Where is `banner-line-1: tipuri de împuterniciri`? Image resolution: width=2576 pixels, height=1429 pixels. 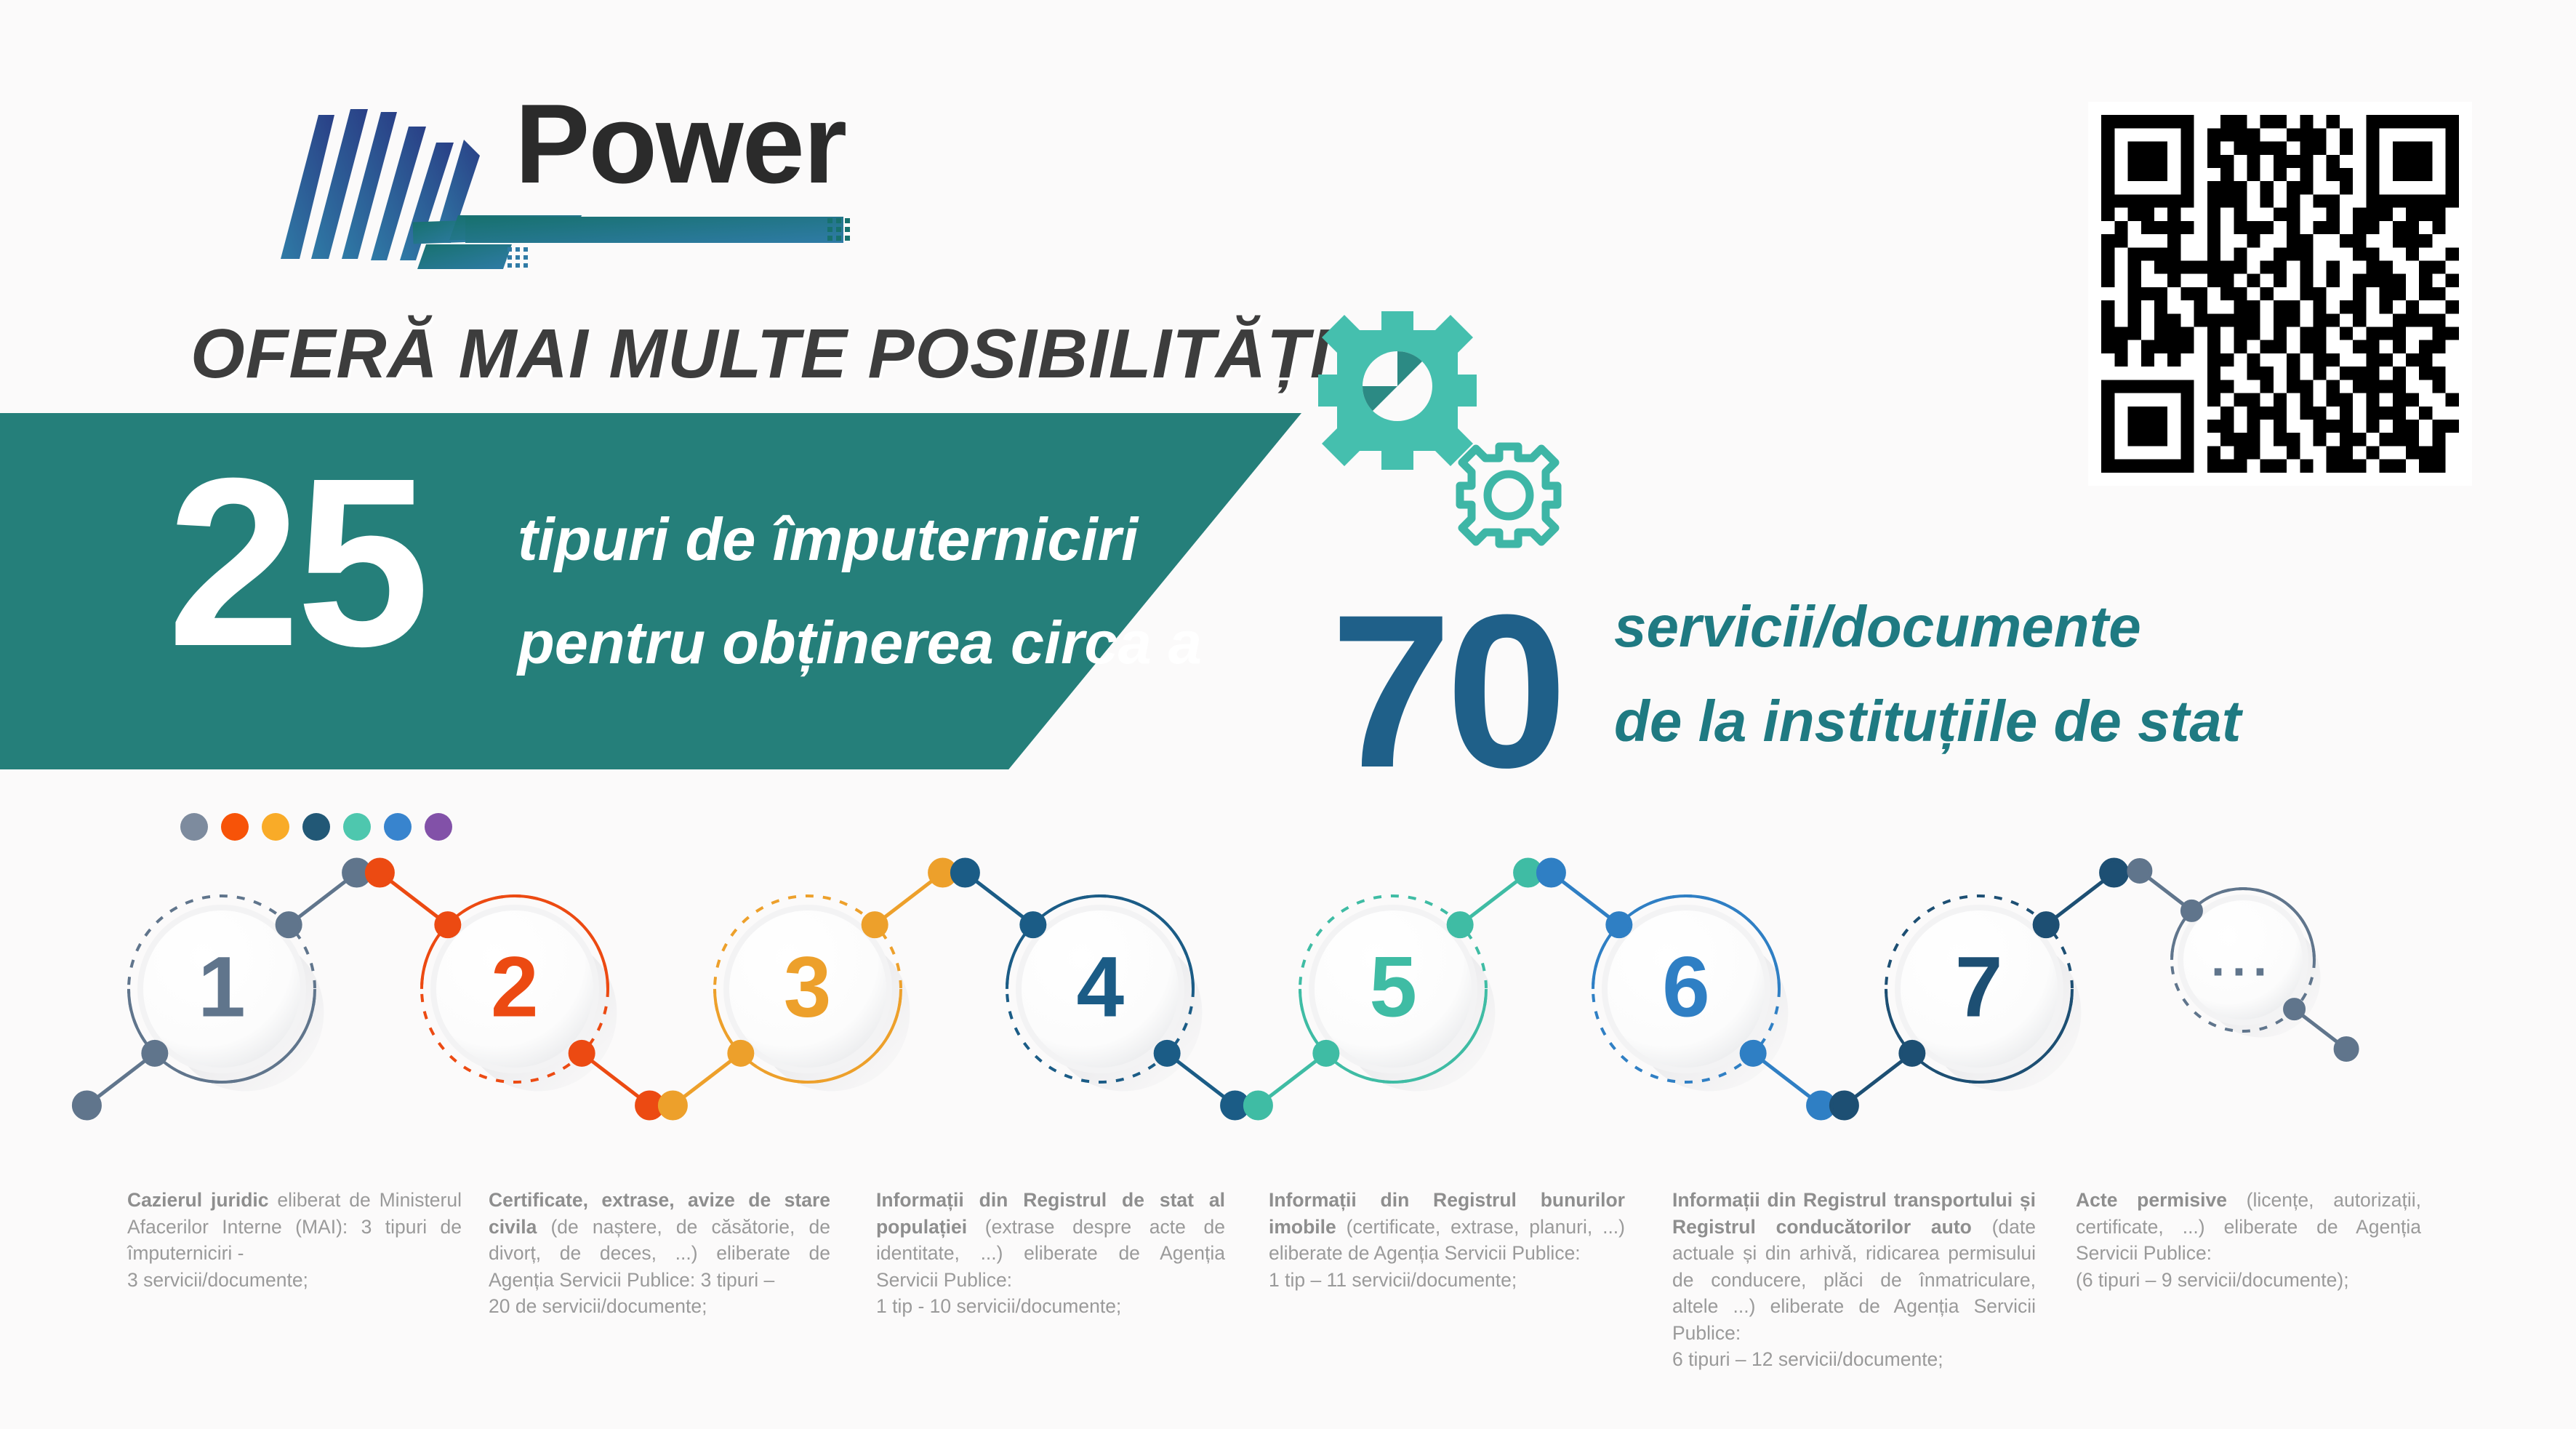 banner-line-1: tipuri de împuterniciri is located at coordinates (828, 539).